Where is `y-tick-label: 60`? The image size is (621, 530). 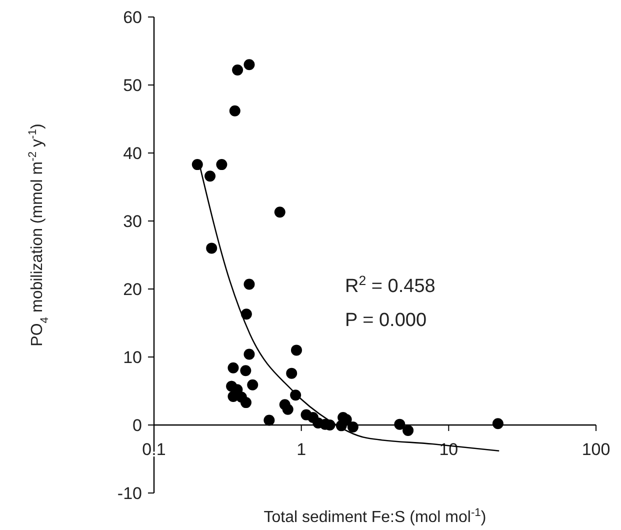 y-tick-label: 60 is located at coordinates (132, 17).